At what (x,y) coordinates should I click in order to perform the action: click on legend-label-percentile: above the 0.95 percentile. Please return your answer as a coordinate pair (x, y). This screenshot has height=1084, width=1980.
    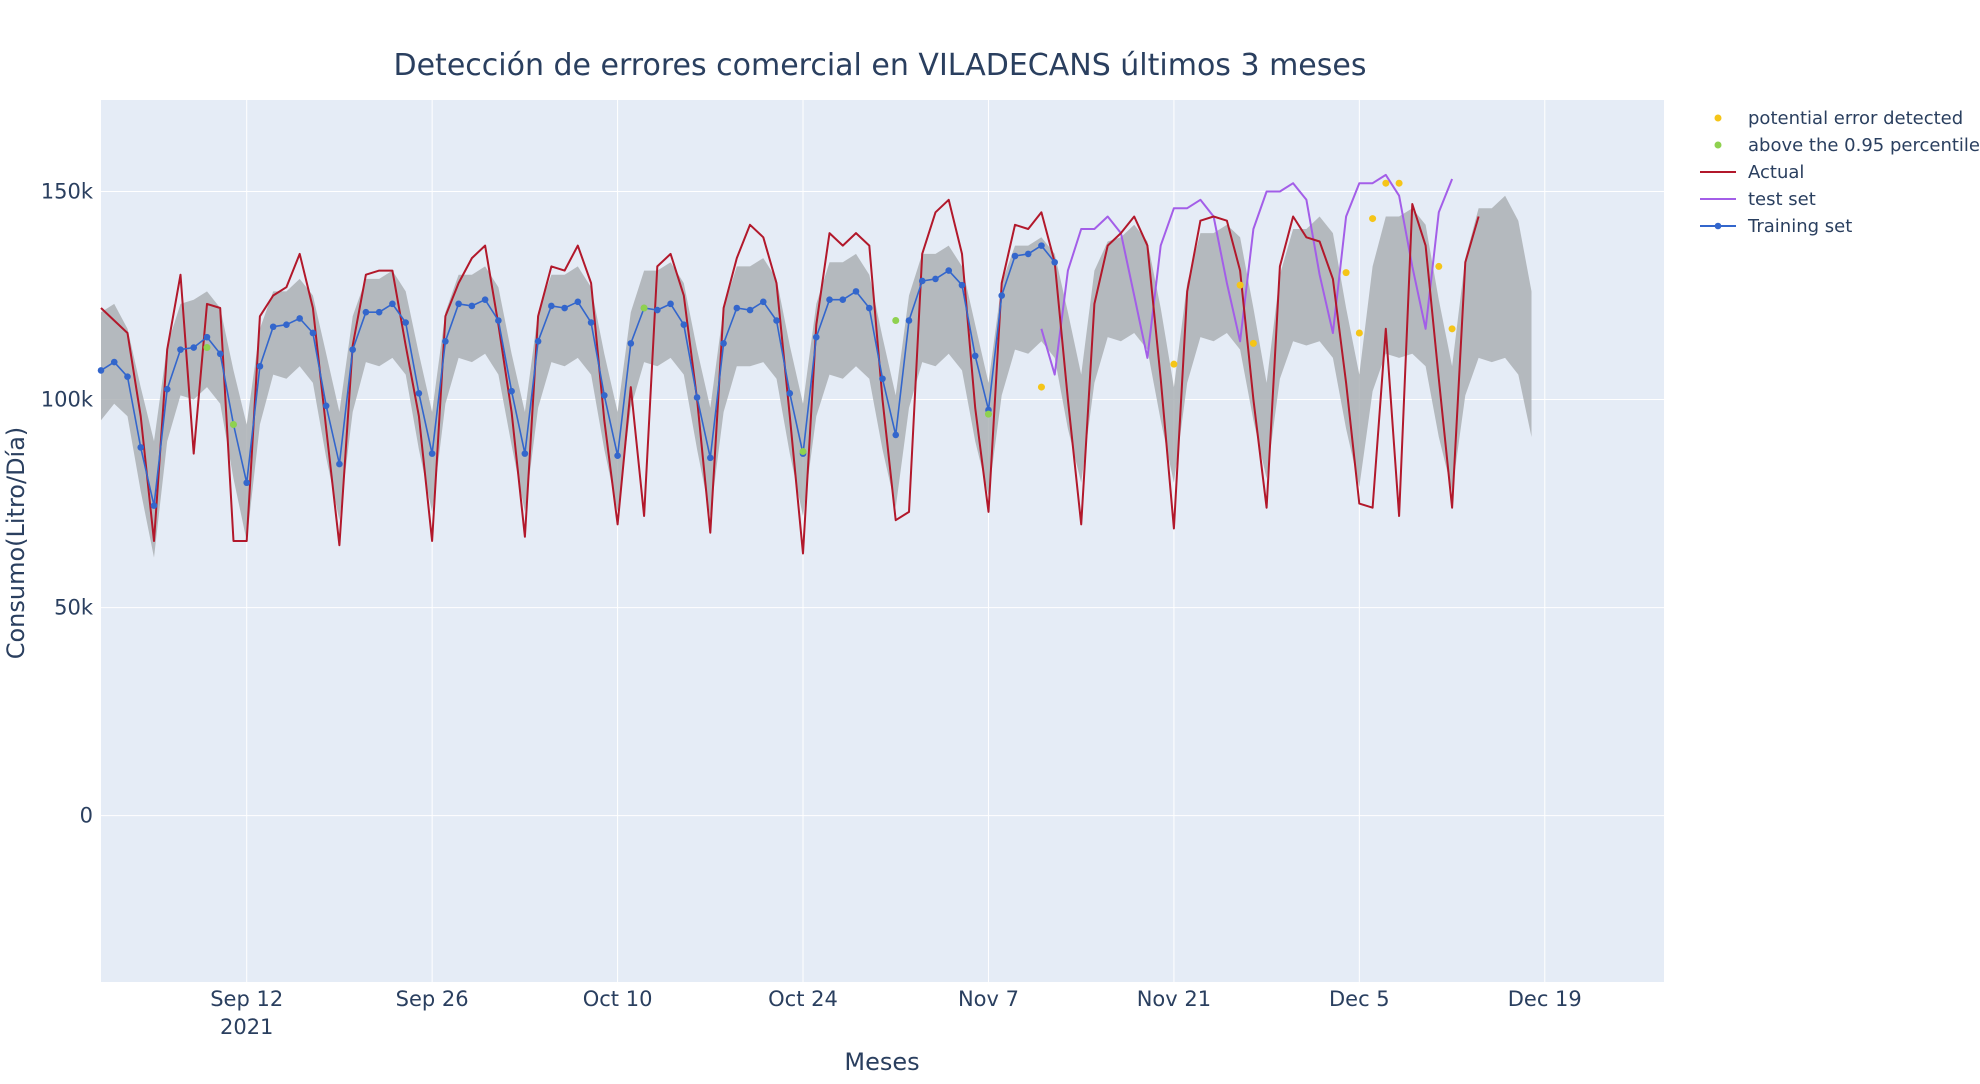
    Looking at the image, I should click on (1864, 145).